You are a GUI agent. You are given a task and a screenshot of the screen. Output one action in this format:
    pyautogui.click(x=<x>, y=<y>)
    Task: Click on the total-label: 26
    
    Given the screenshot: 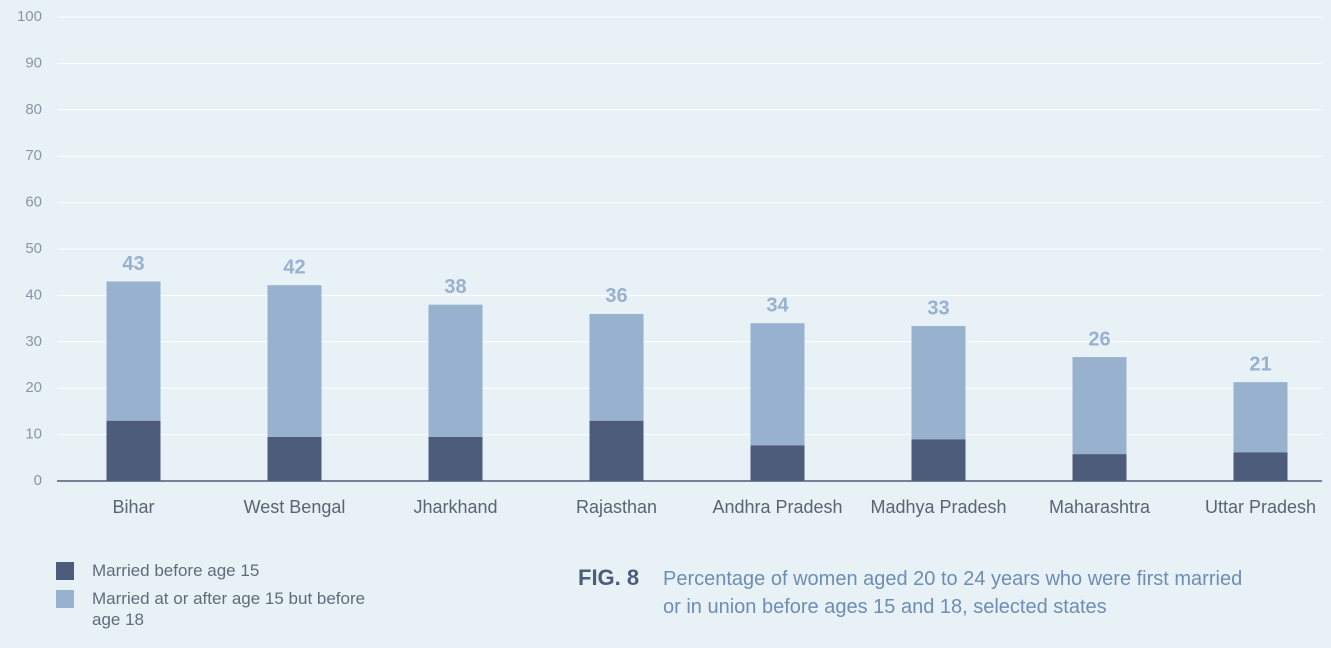 What is the action you would take?
    pyautogui.click(x=1099, y=339)
    